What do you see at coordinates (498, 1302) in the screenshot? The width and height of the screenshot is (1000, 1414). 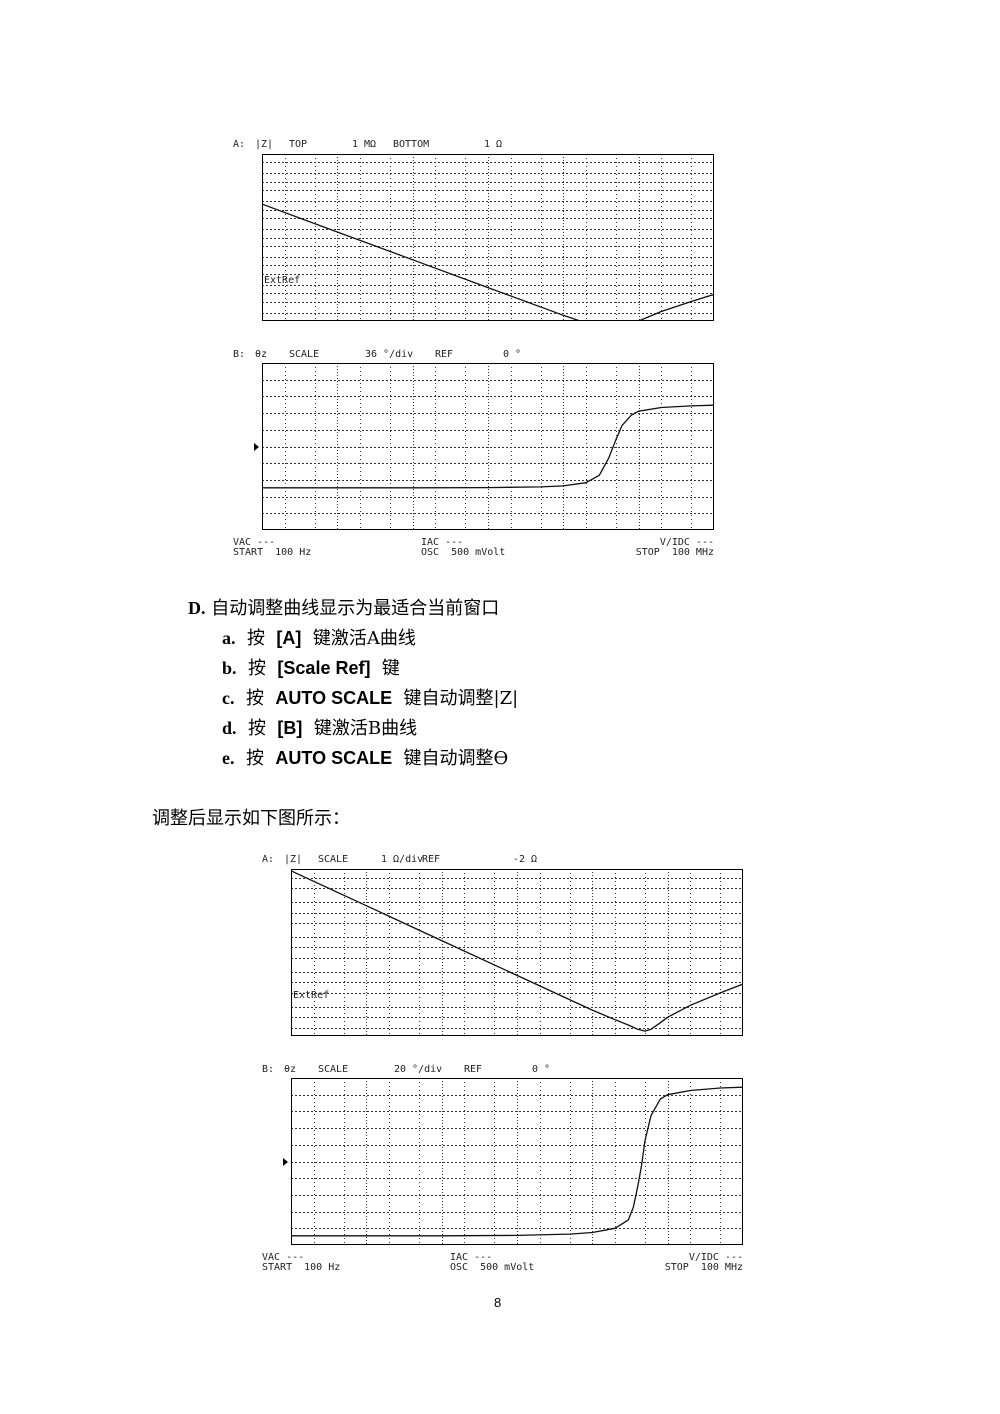 I see `page-number: 8` at bounding box center [498, 1302].